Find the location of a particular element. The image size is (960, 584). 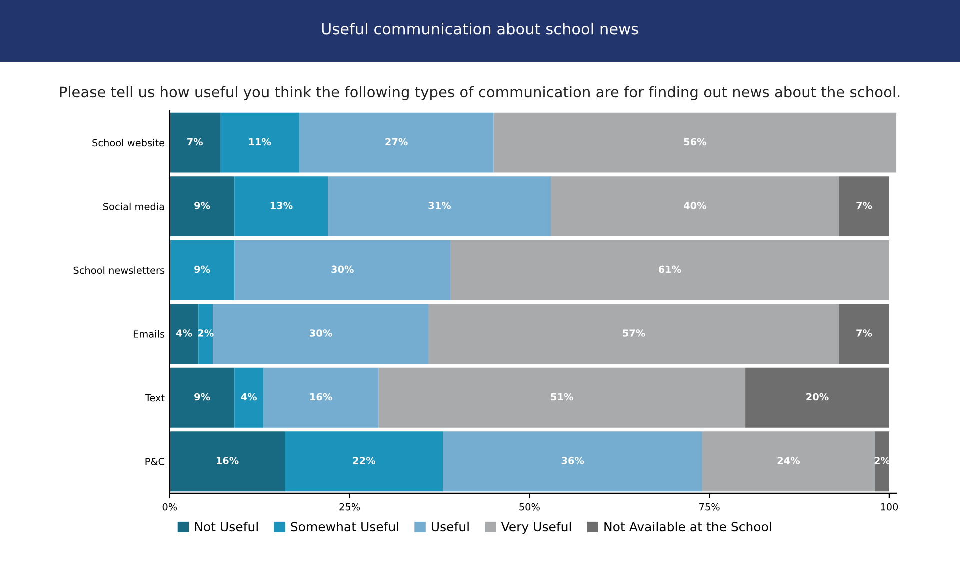

data-label: 22% is located at coordinates (364, 460).